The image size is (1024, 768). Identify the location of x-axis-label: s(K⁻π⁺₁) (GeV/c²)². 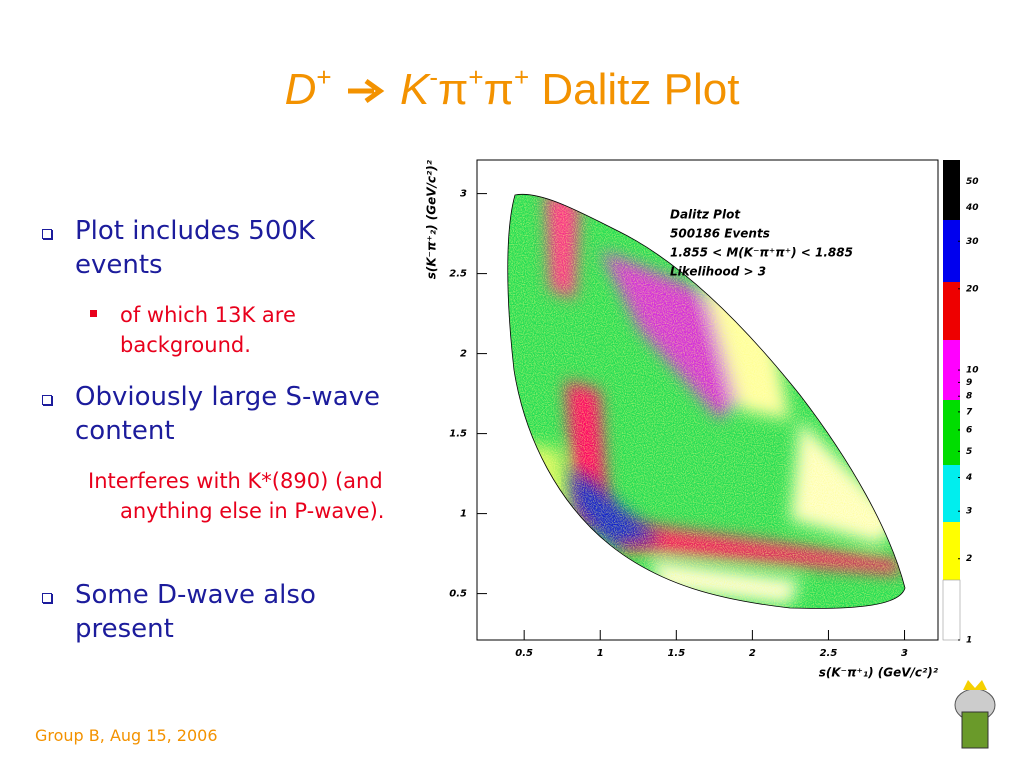
(879, 673).